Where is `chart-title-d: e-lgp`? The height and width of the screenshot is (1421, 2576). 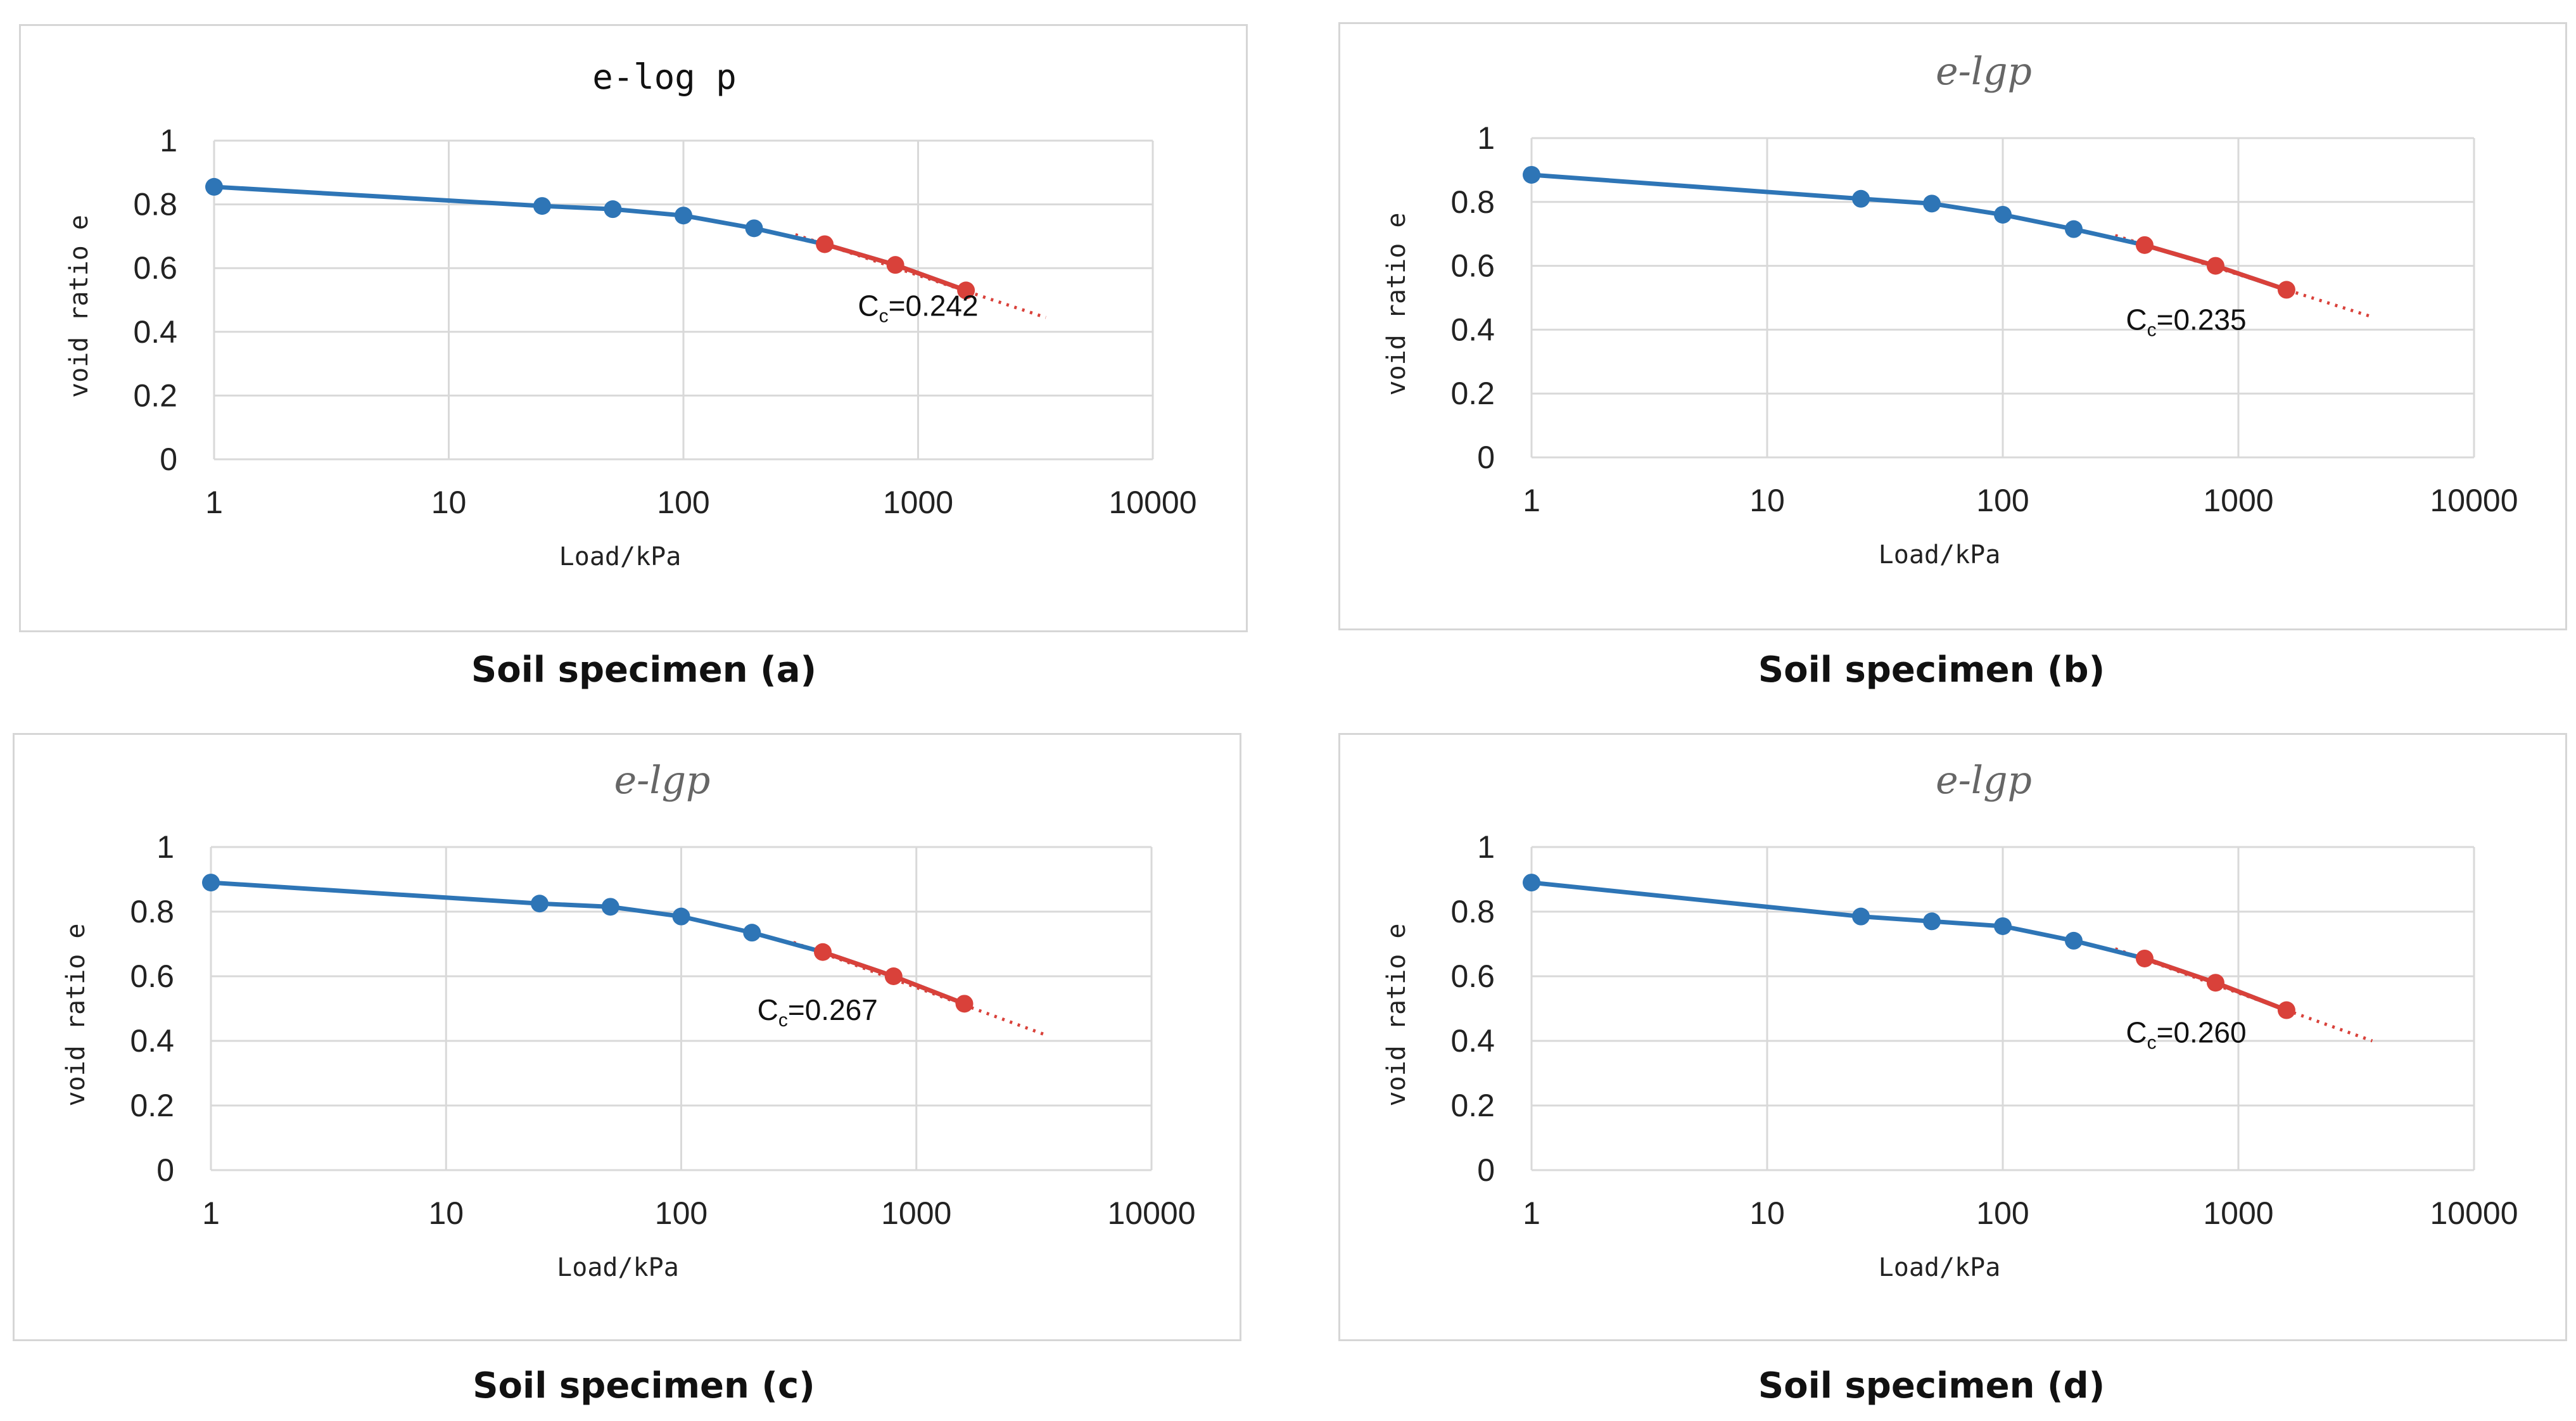
chart-title-d: e-lgp is located at coordinates (1984, 780).